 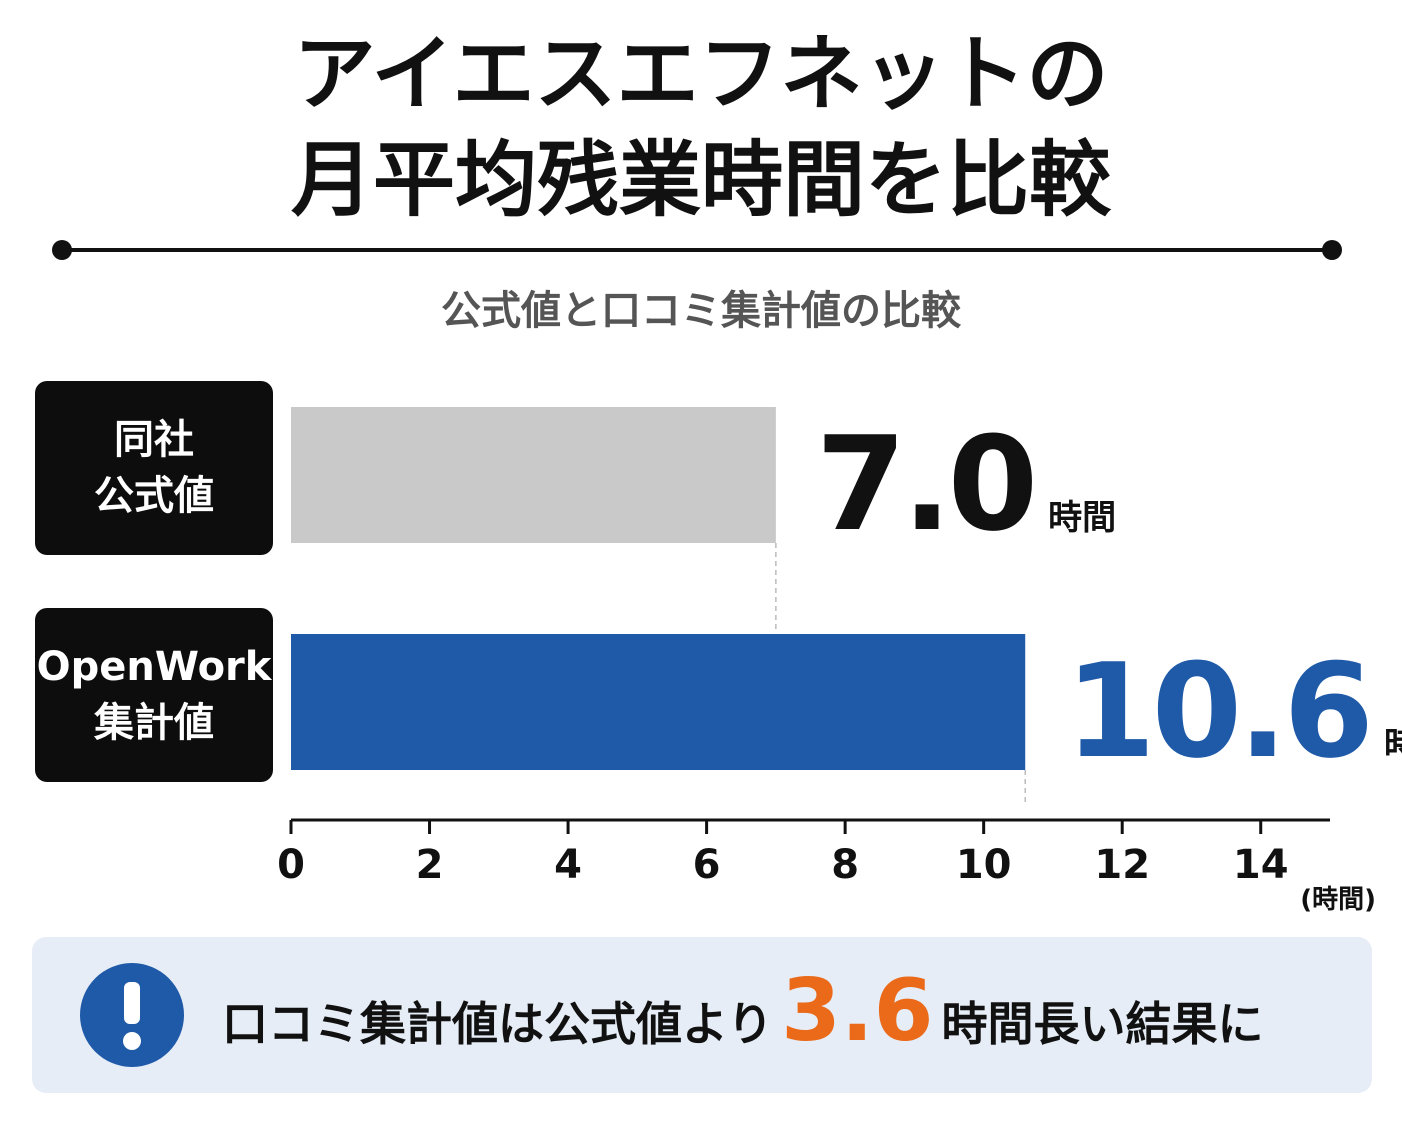 What do you see at coordinates (497, 1024) in the screenshot?
I see `callout-prefix: 口コミ集計値は公式値より` at bounding box center [497, 1024].